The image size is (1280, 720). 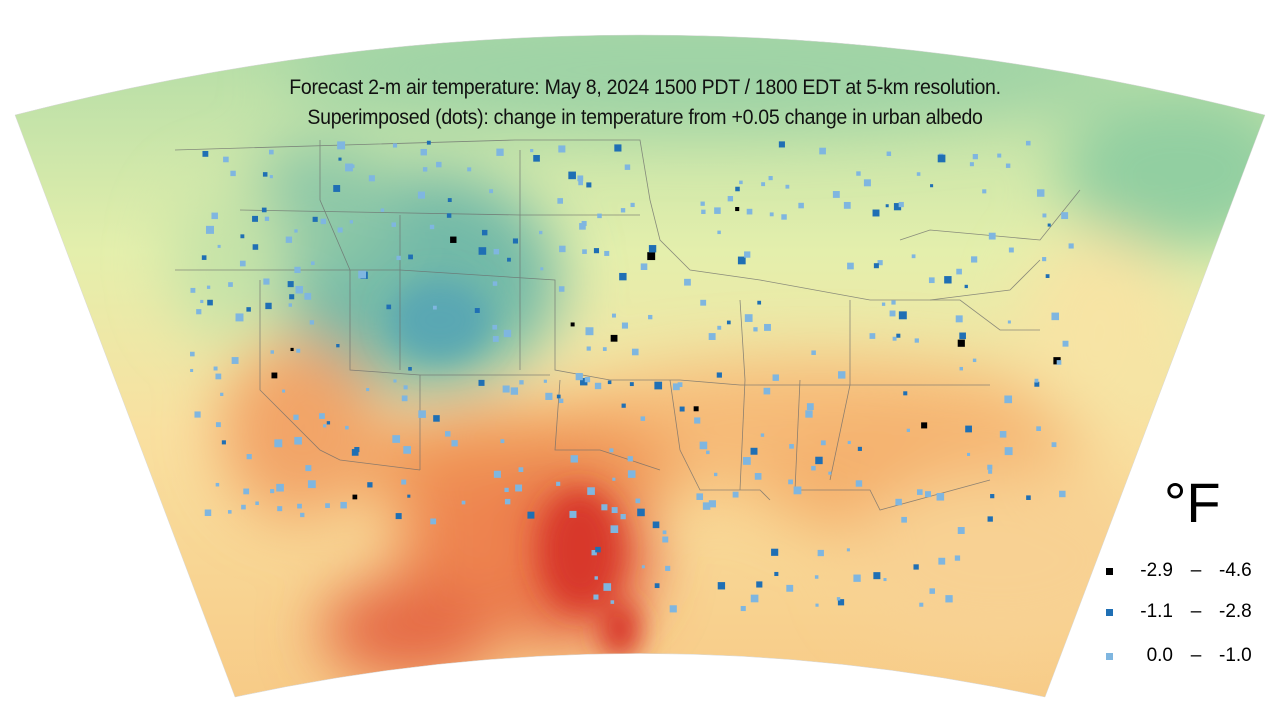 I want to click on legend-swatch, so click(x=1109, y=612).